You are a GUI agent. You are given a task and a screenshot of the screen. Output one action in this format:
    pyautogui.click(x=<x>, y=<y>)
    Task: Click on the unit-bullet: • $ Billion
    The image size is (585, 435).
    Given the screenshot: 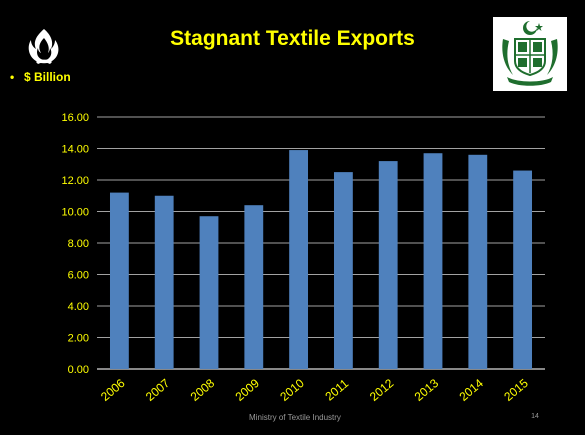 What is the action you would take?
    pyautogui.click(x=40, y=77)
    